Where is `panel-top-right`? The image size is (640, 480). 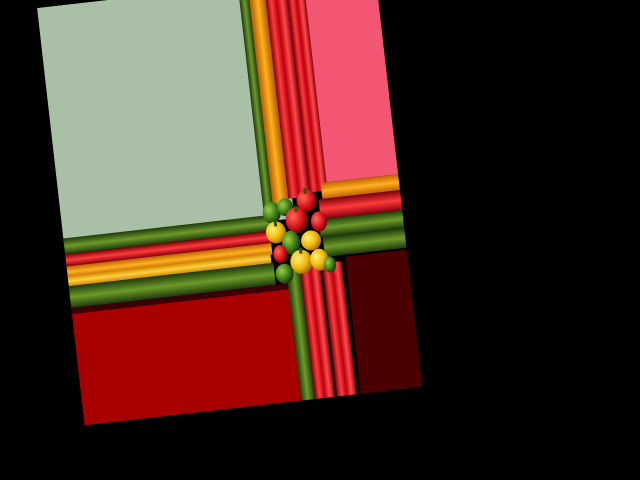
panel-top-right is located at coordinates (349, 92).